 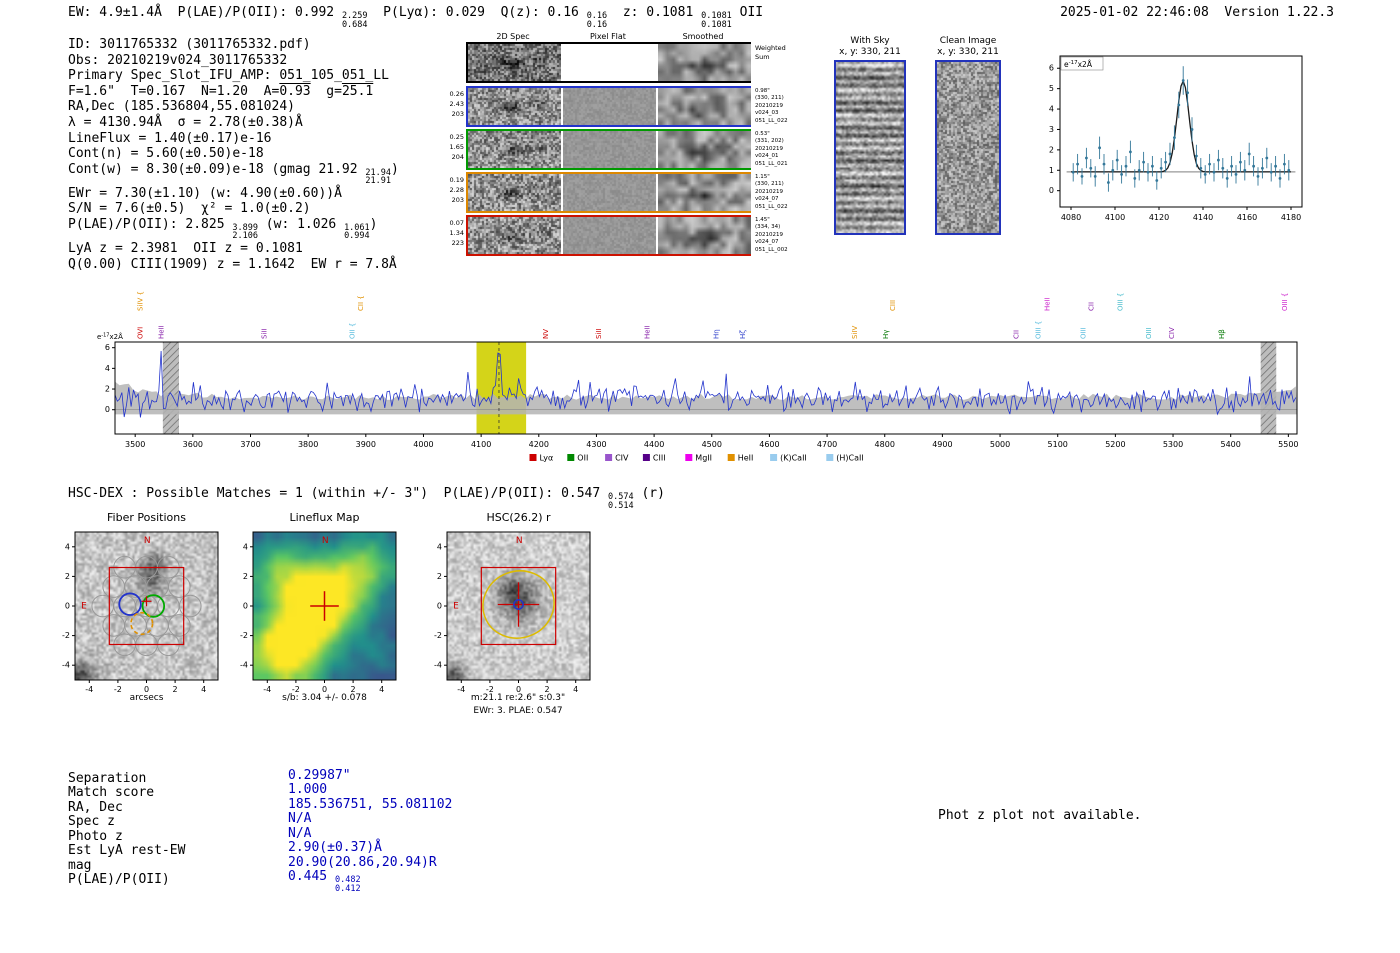 What do you see at coordinates (771, 192) in the screenshot?
I see `cutout-row-annotation: 1.15" (330, 211) 20210219 v024_07 051_LL_022` at bounding box center [771, 192].